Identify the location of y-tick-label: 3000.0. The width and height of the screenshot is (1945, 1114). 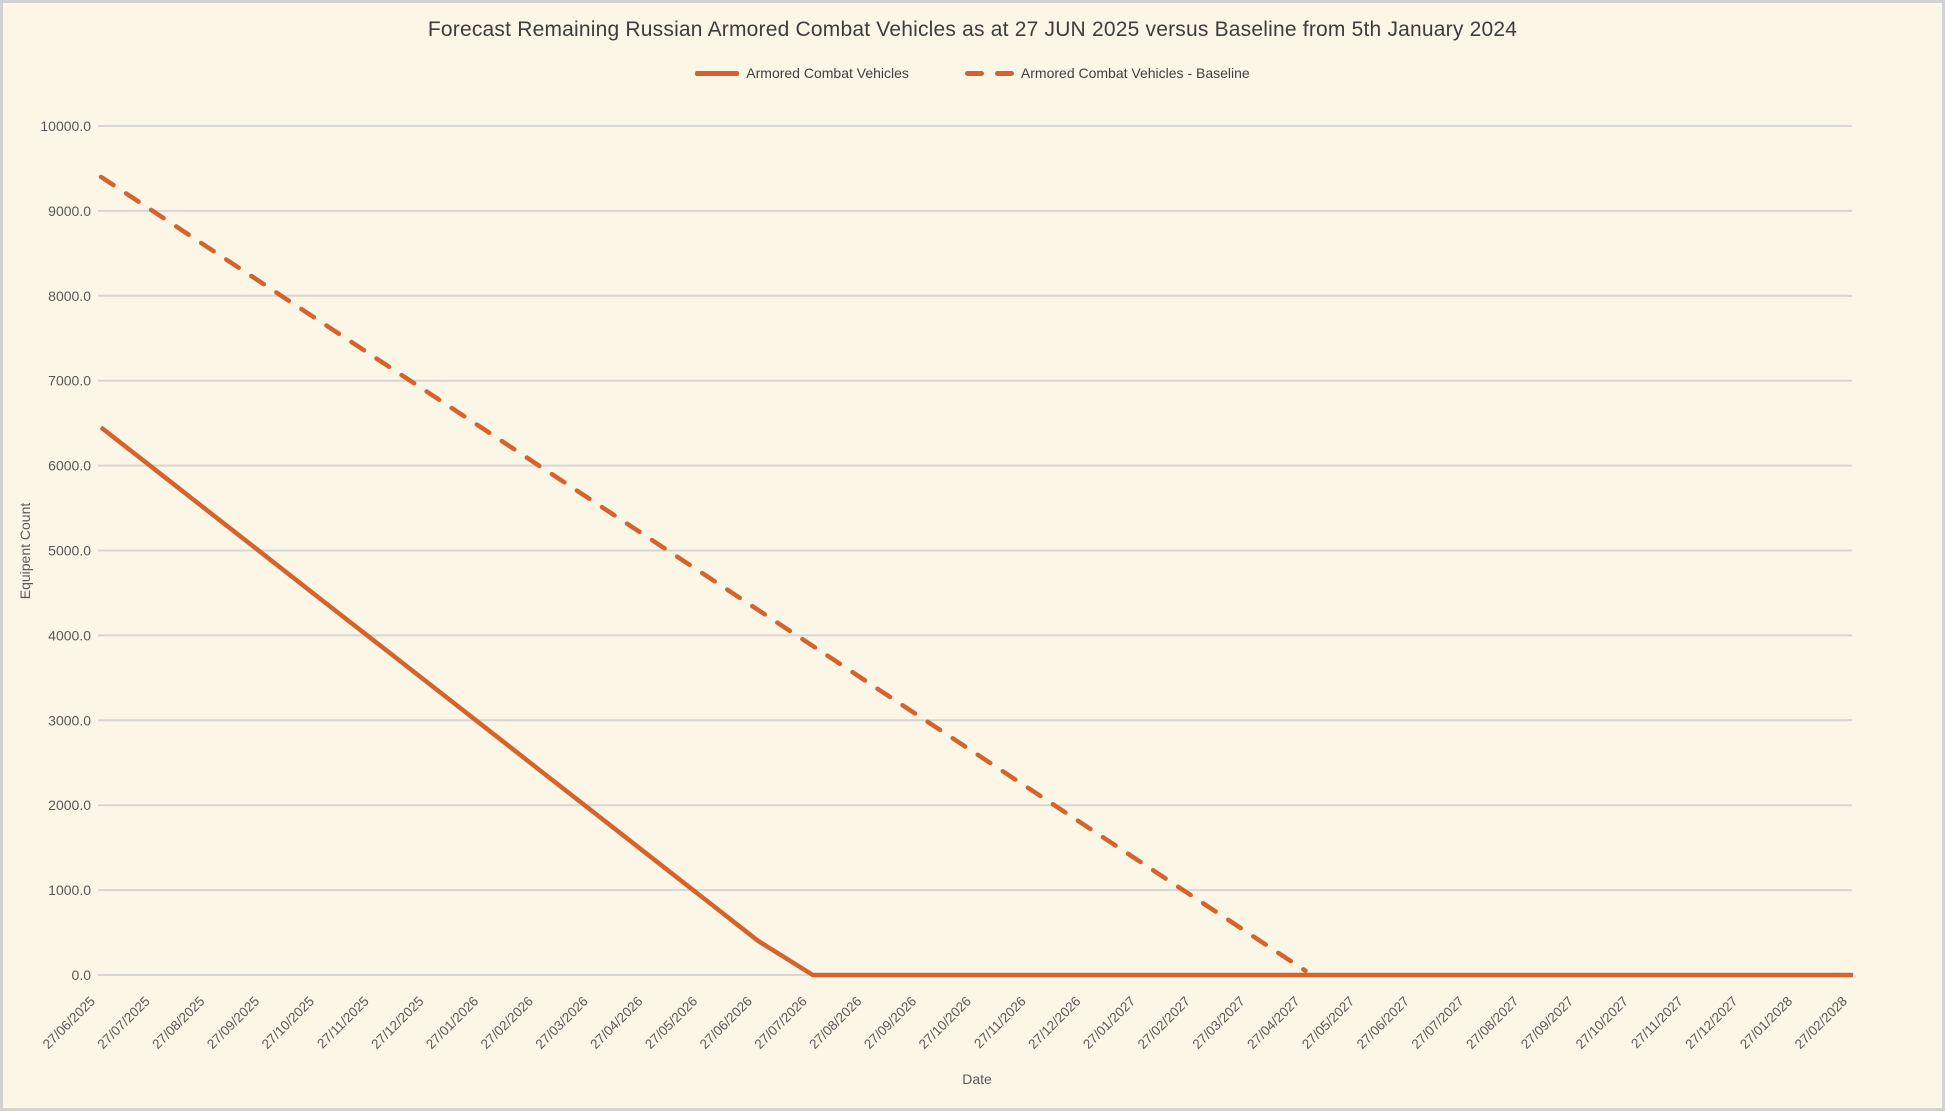
(69, 720).